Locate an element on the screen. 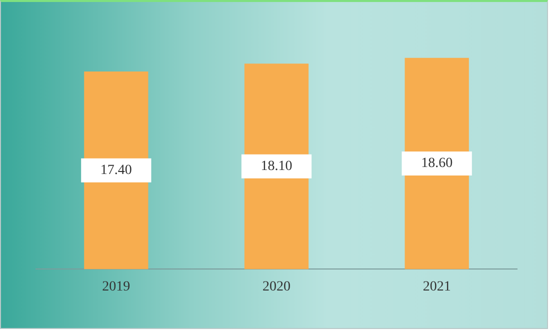 This screenshot has height=331, width=550. x-tick-label: 2019 is located at coordinates (116, 286).